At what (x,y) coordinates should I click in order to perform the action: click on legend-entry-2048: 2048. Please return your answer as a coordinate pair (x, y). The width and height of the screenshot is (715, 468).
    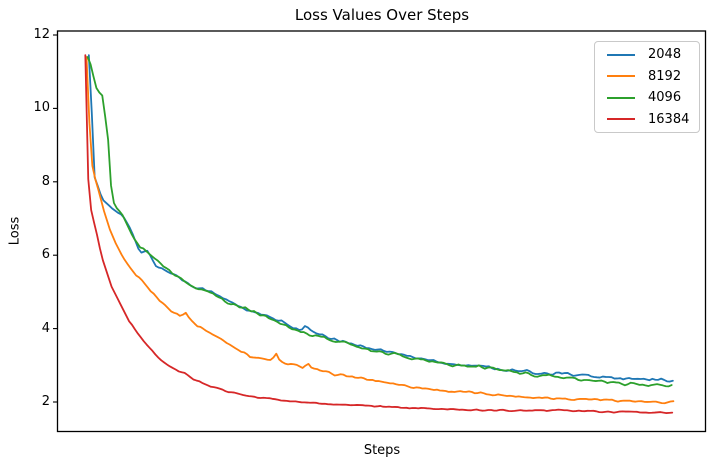
    Looking at the image, I should click on (647, 55).